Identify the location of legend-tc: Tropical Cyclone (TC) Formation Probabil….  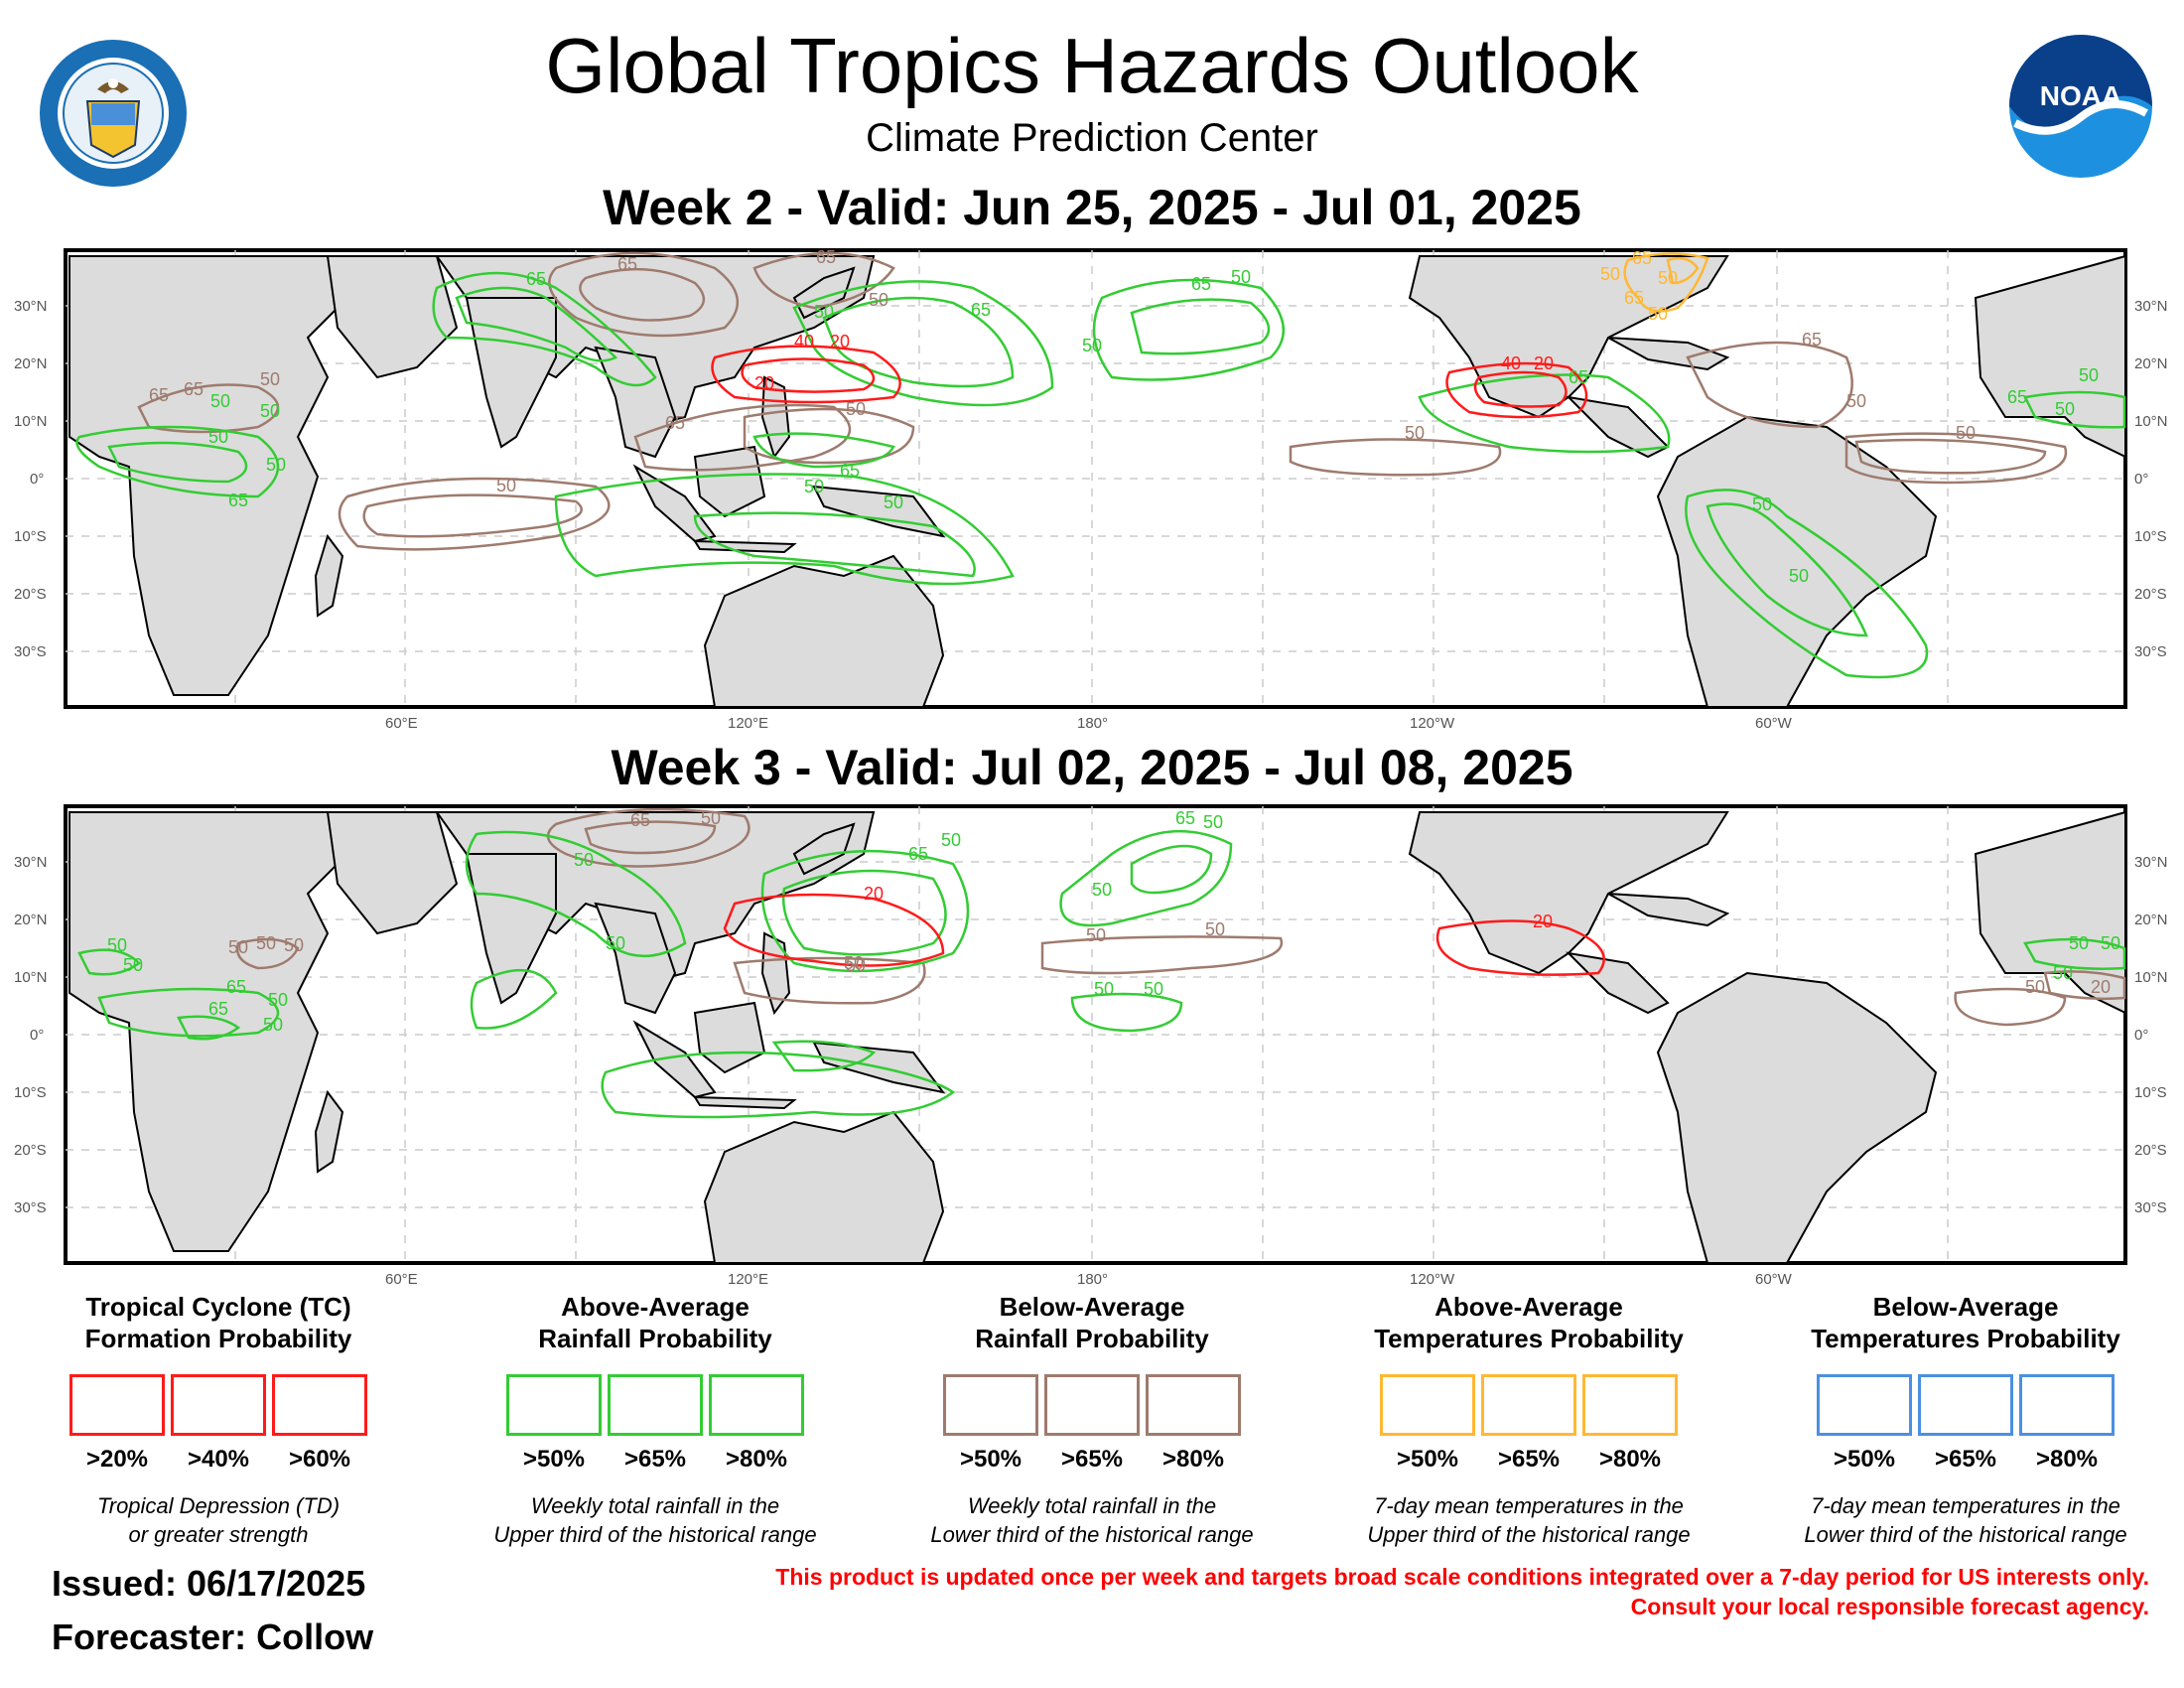
(218, 1420).